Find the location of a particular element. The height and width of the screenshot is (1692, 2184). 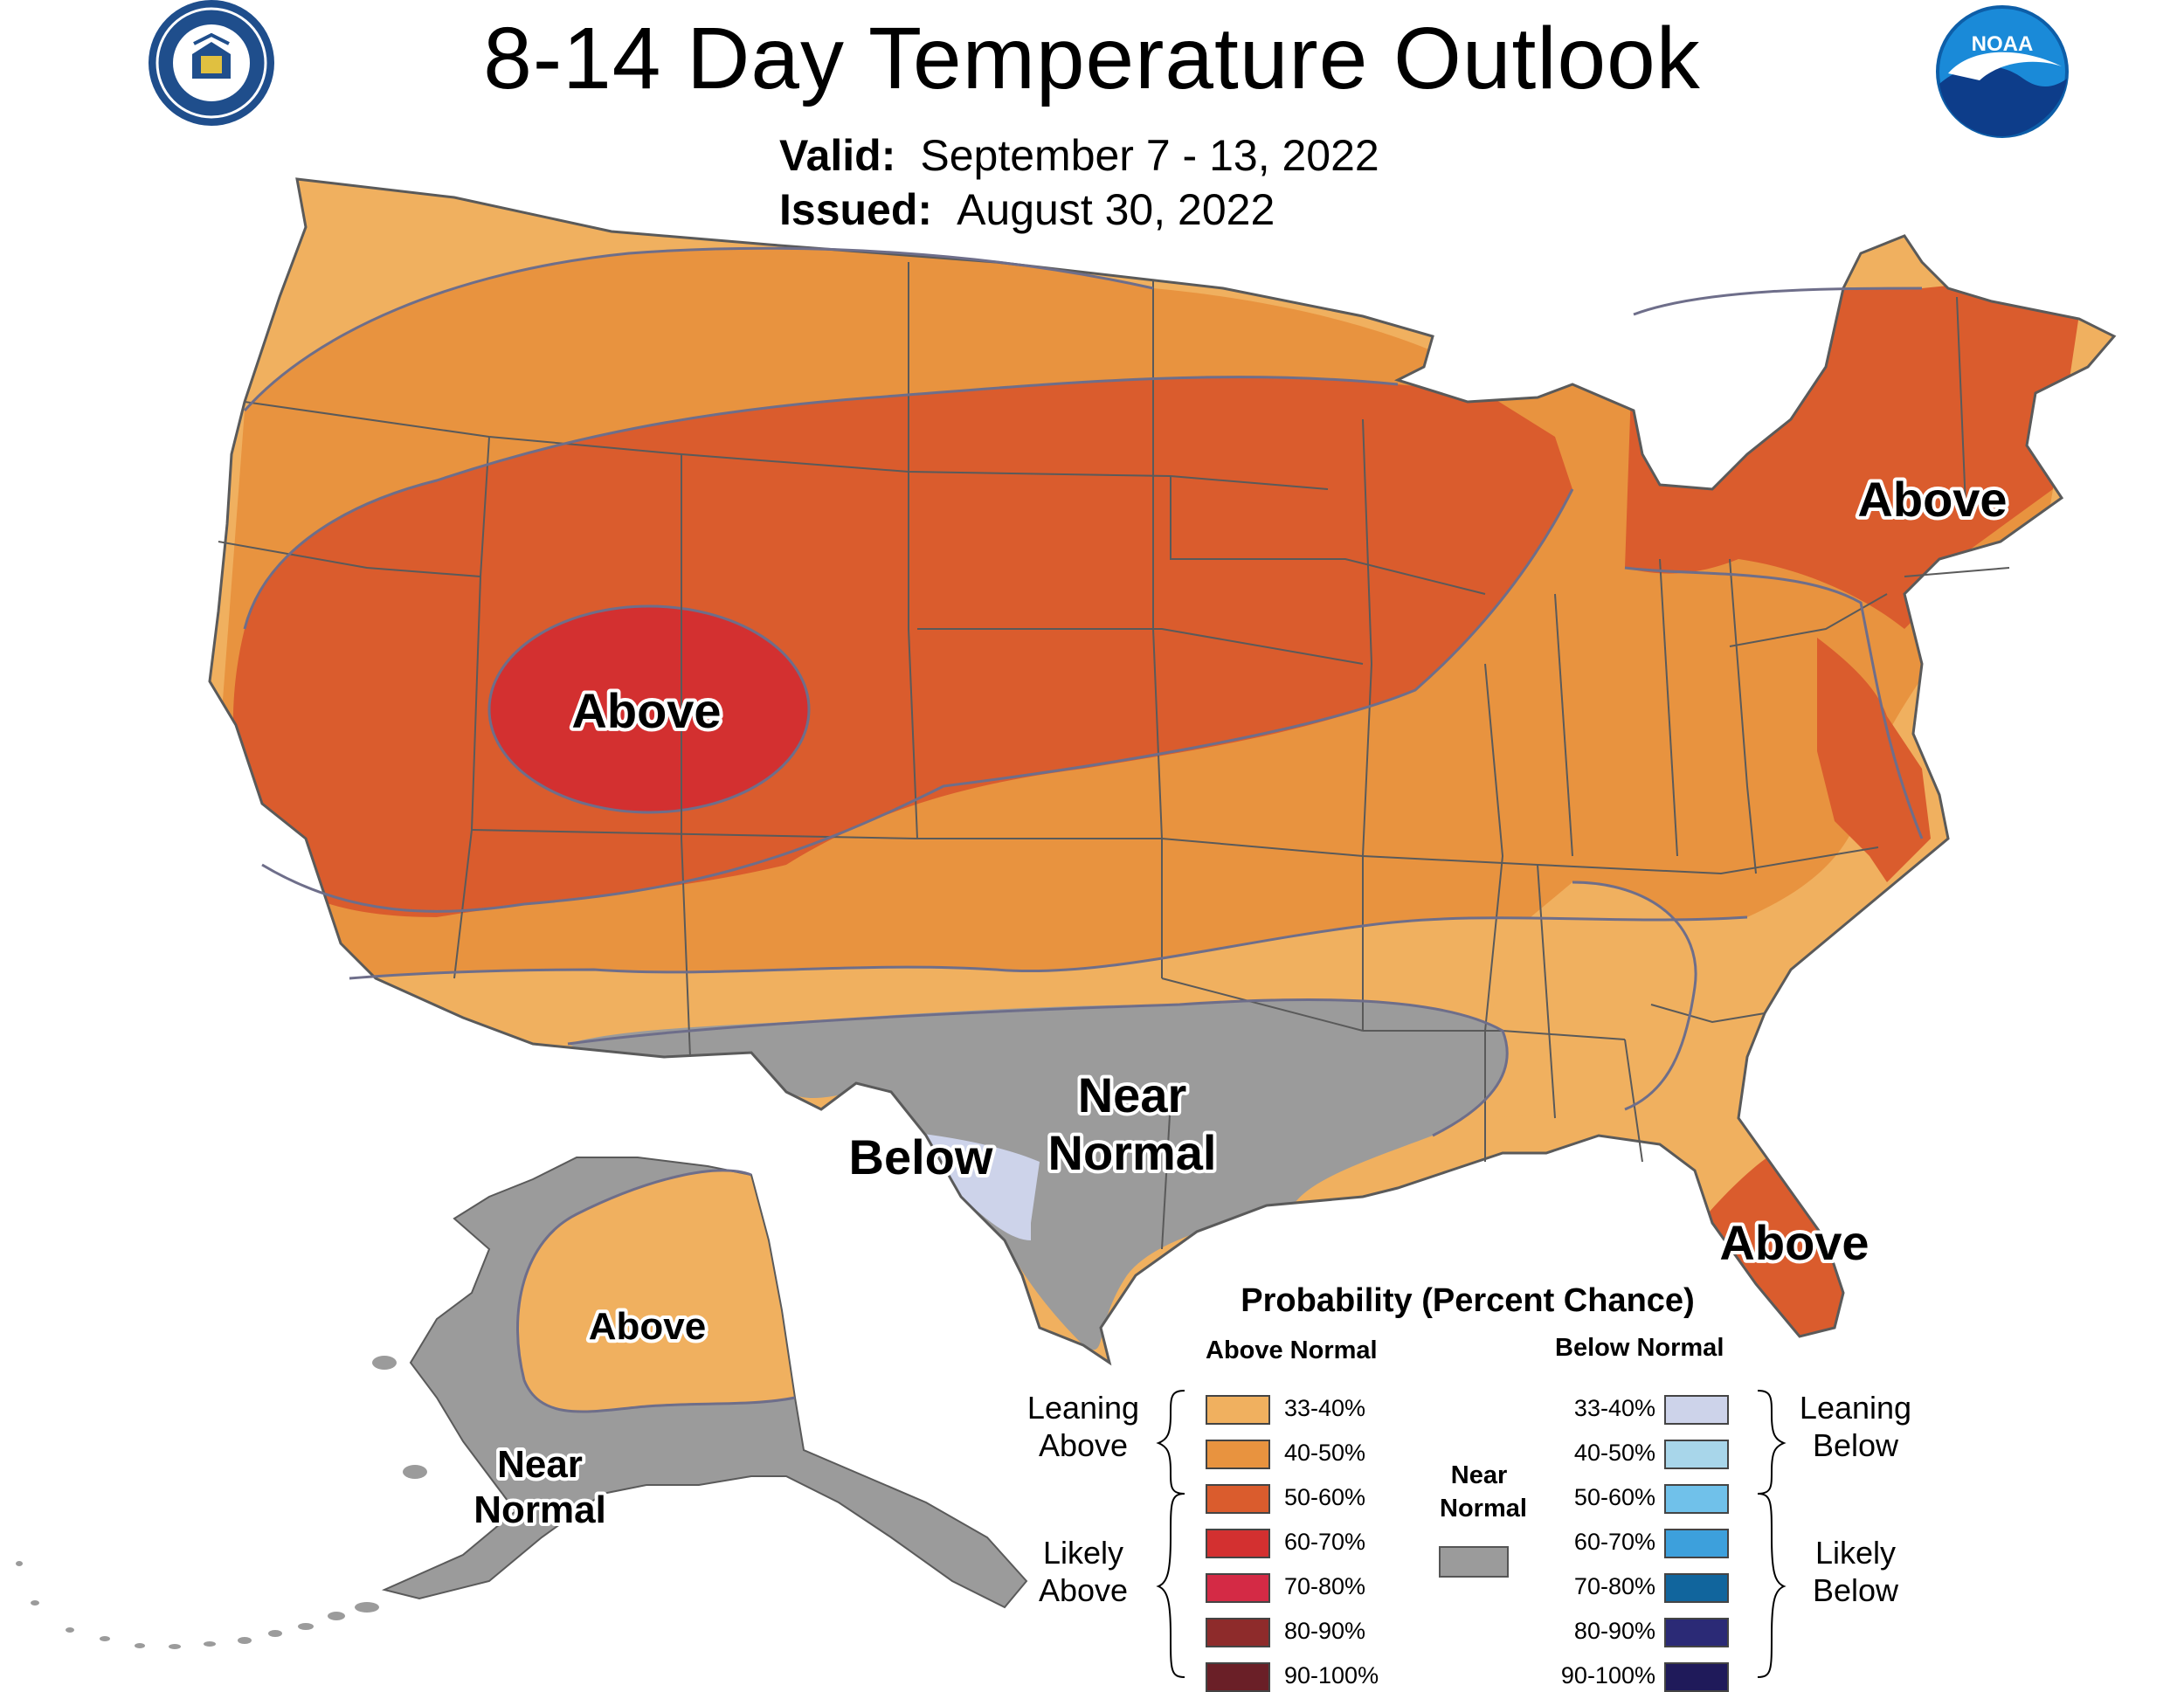

leaning-below-line1: Leaning is located at coordinates (1855, 1408).